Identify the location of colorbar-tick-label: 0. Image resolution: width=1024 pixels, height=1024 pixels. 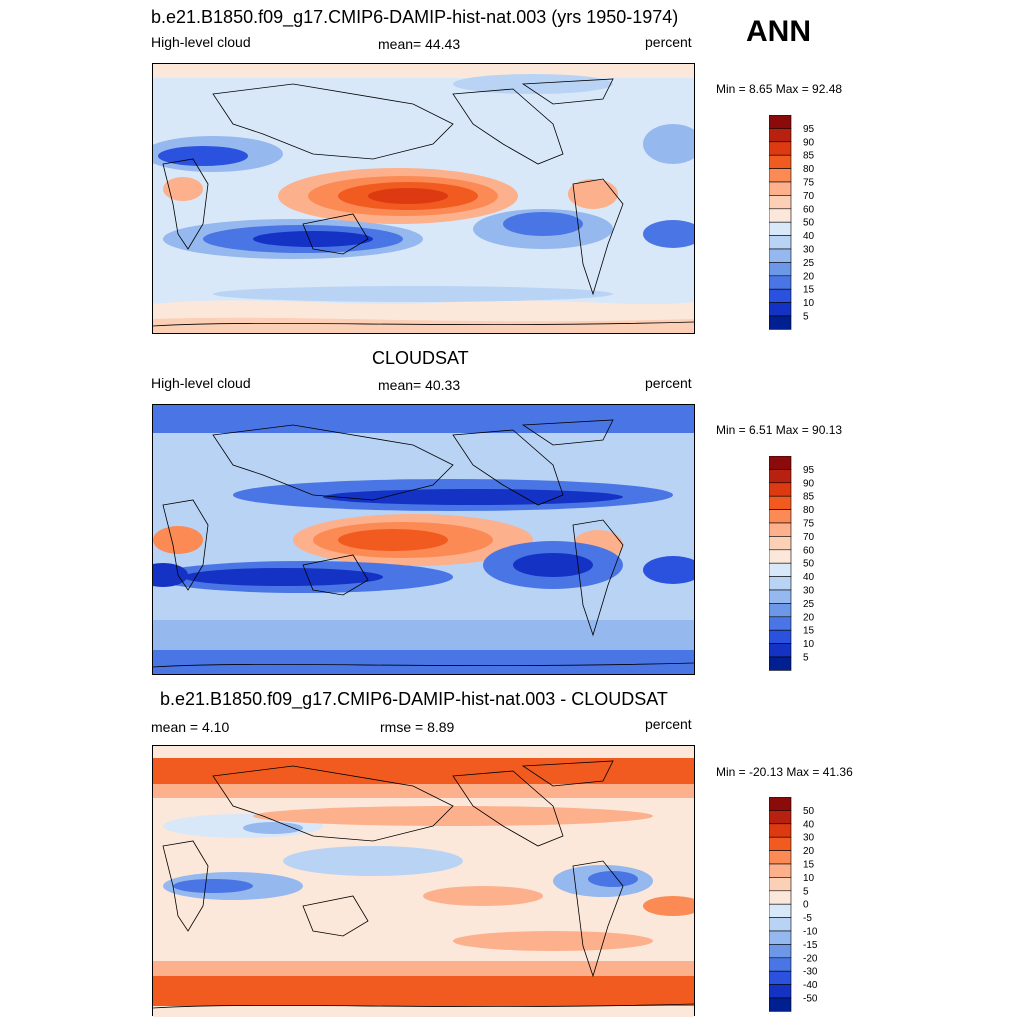
(806, 905).